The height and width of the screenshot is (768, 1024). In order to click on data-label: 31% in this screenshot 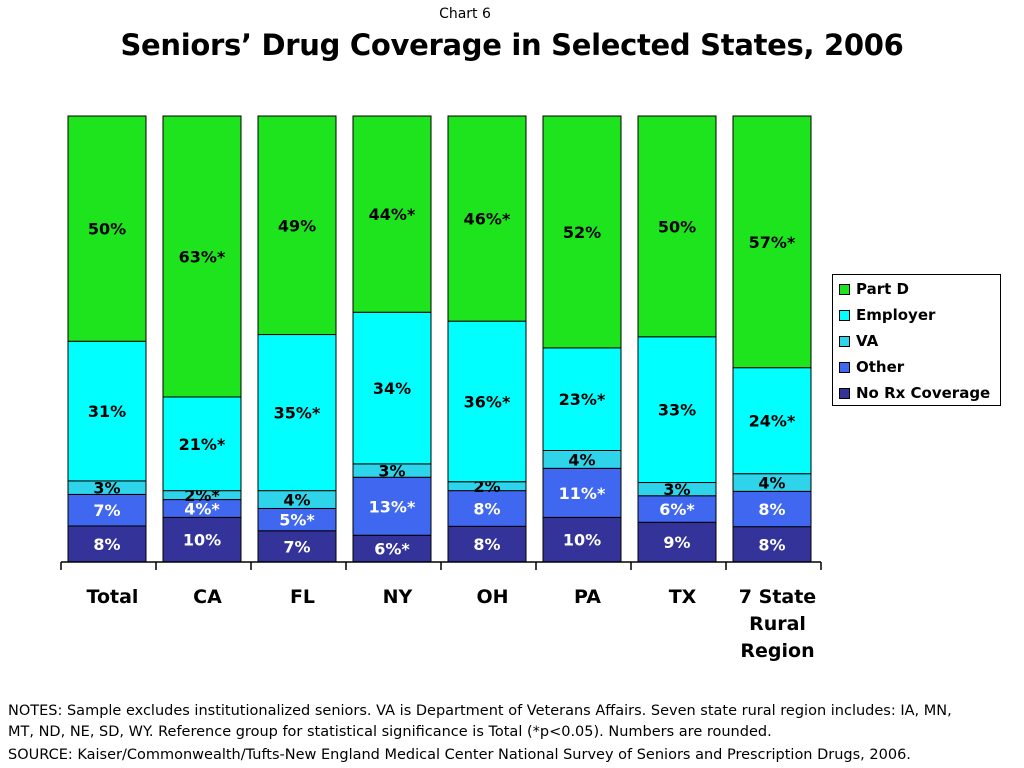, I will do `click(107, 411)`.